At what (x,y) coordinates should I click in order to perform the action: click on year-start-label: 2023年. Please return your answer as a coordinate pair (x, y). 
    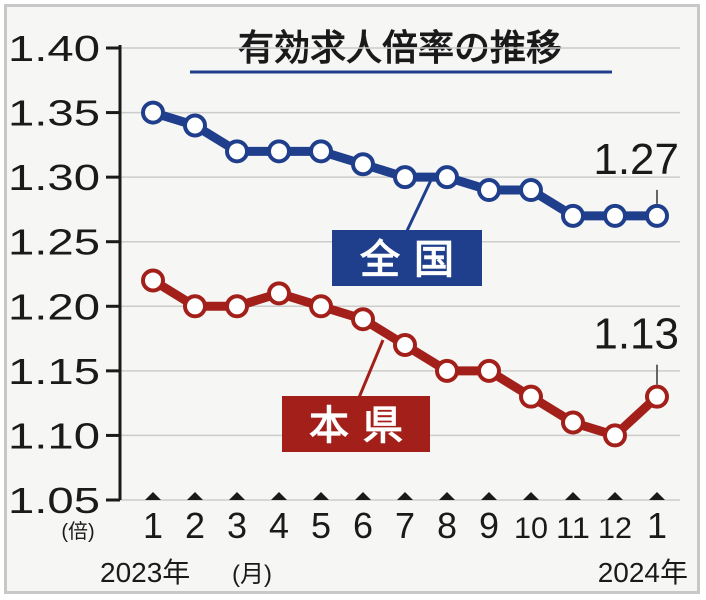
    Looking at the image, I should click on (145, 572).